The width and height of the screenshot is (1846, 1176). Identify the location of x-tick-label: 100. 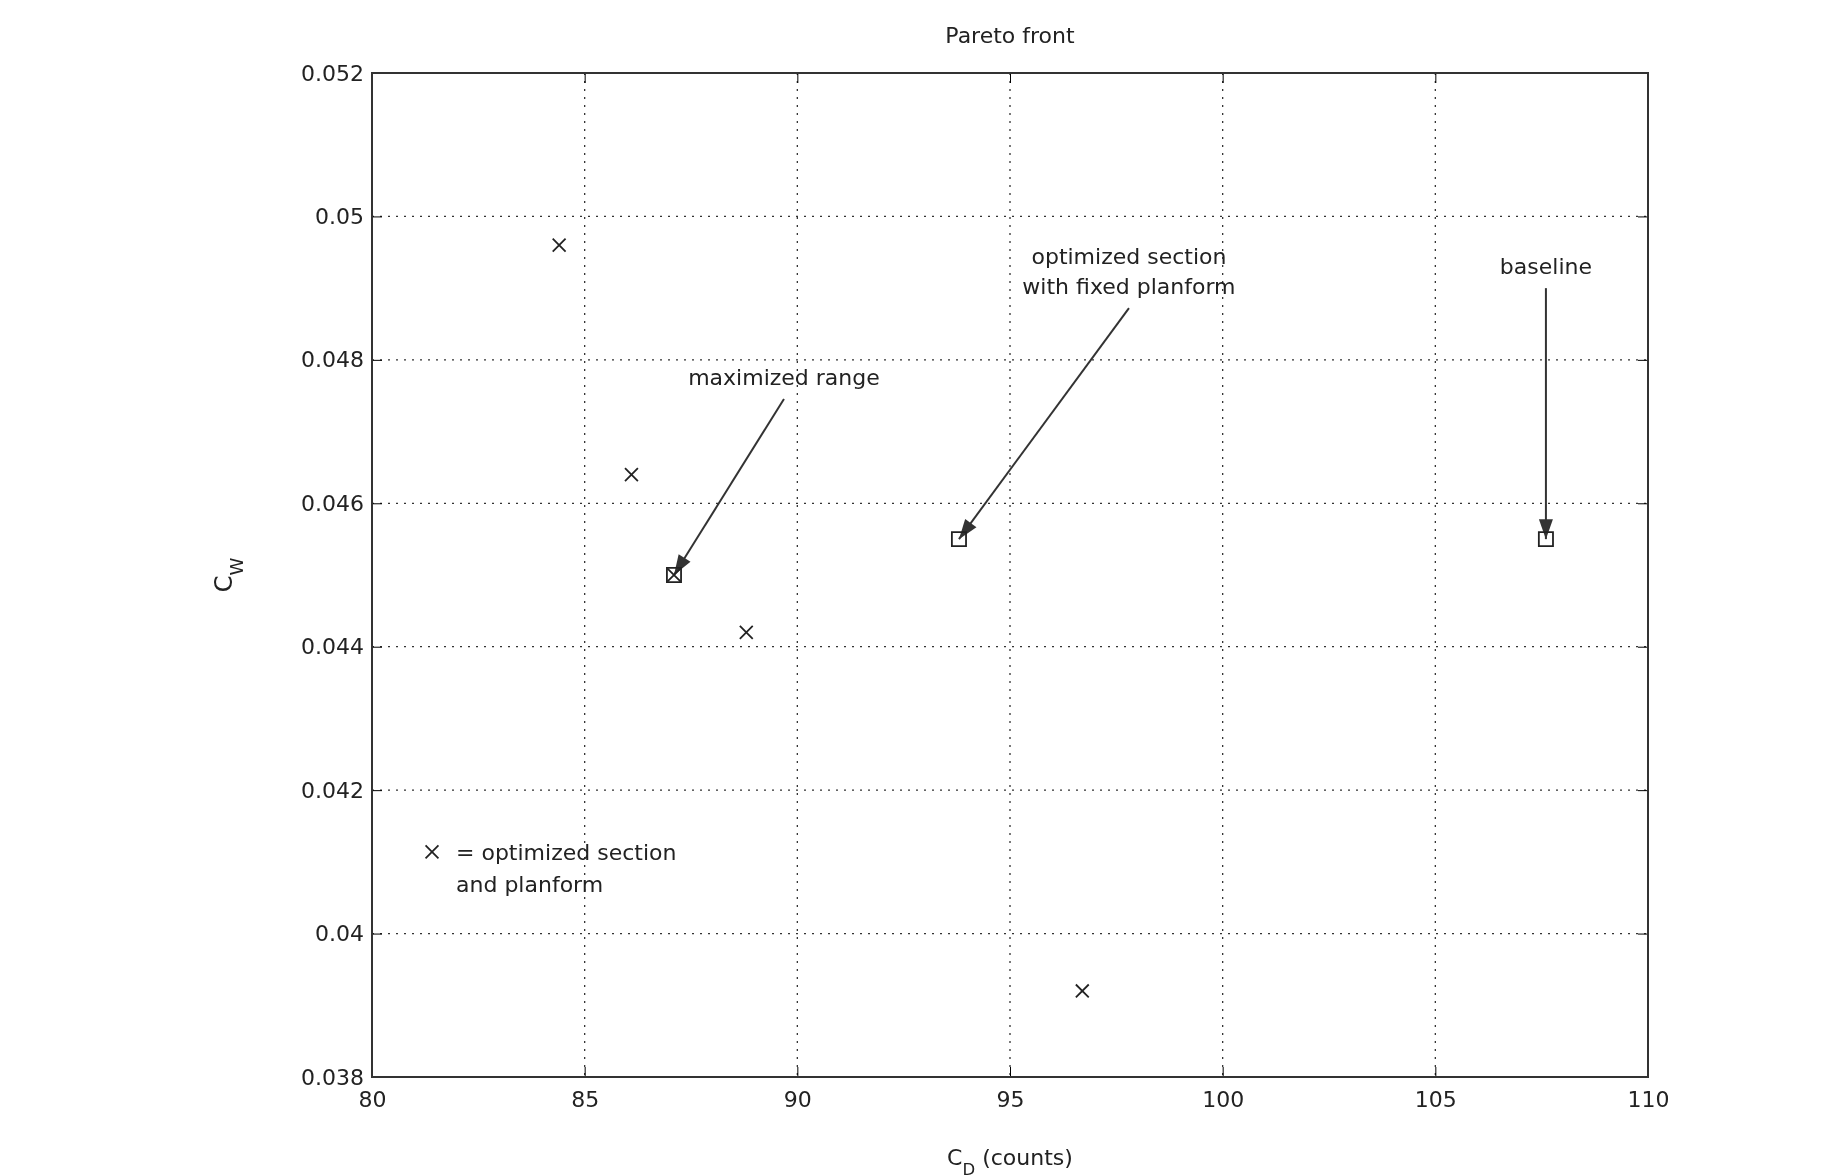
(1223, 1099).